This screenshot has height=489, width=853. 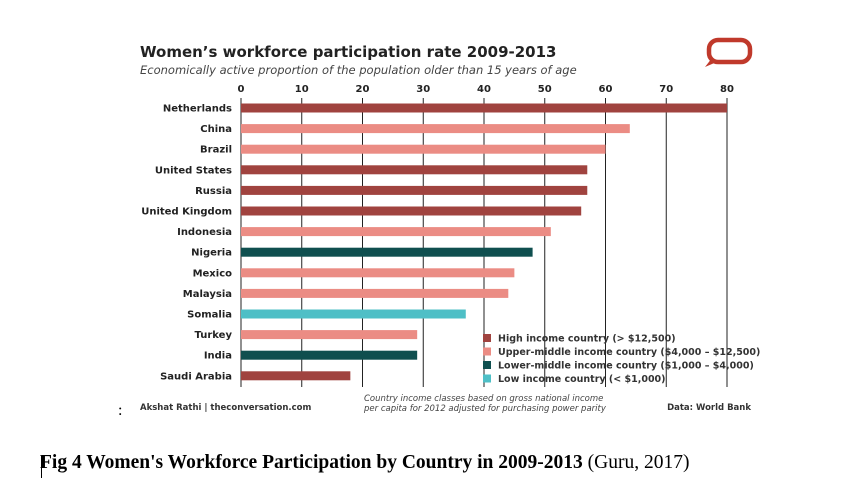 What do you see at coordinates (545, 89) in the screenshot?
I see `x-tick-label-50: 50` at bounding box center [545, 89].